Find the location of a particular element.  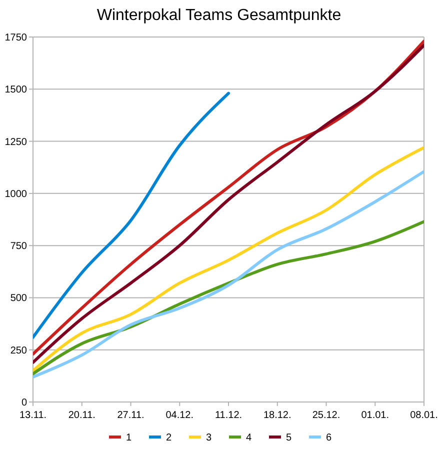

legend-label: 2 is located at coordinates (169, 438).